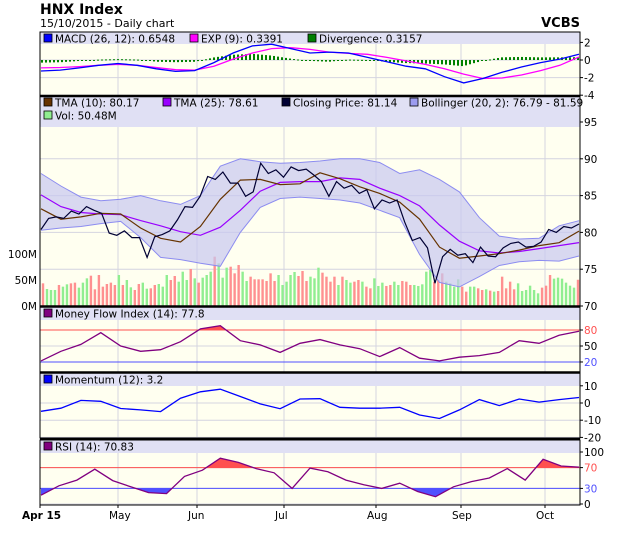 The height and width of the screenshot is (535, 620). Describe the element at coordinates (560, 23) in the screenshot. I see `brand-label: VCBS` at that location.